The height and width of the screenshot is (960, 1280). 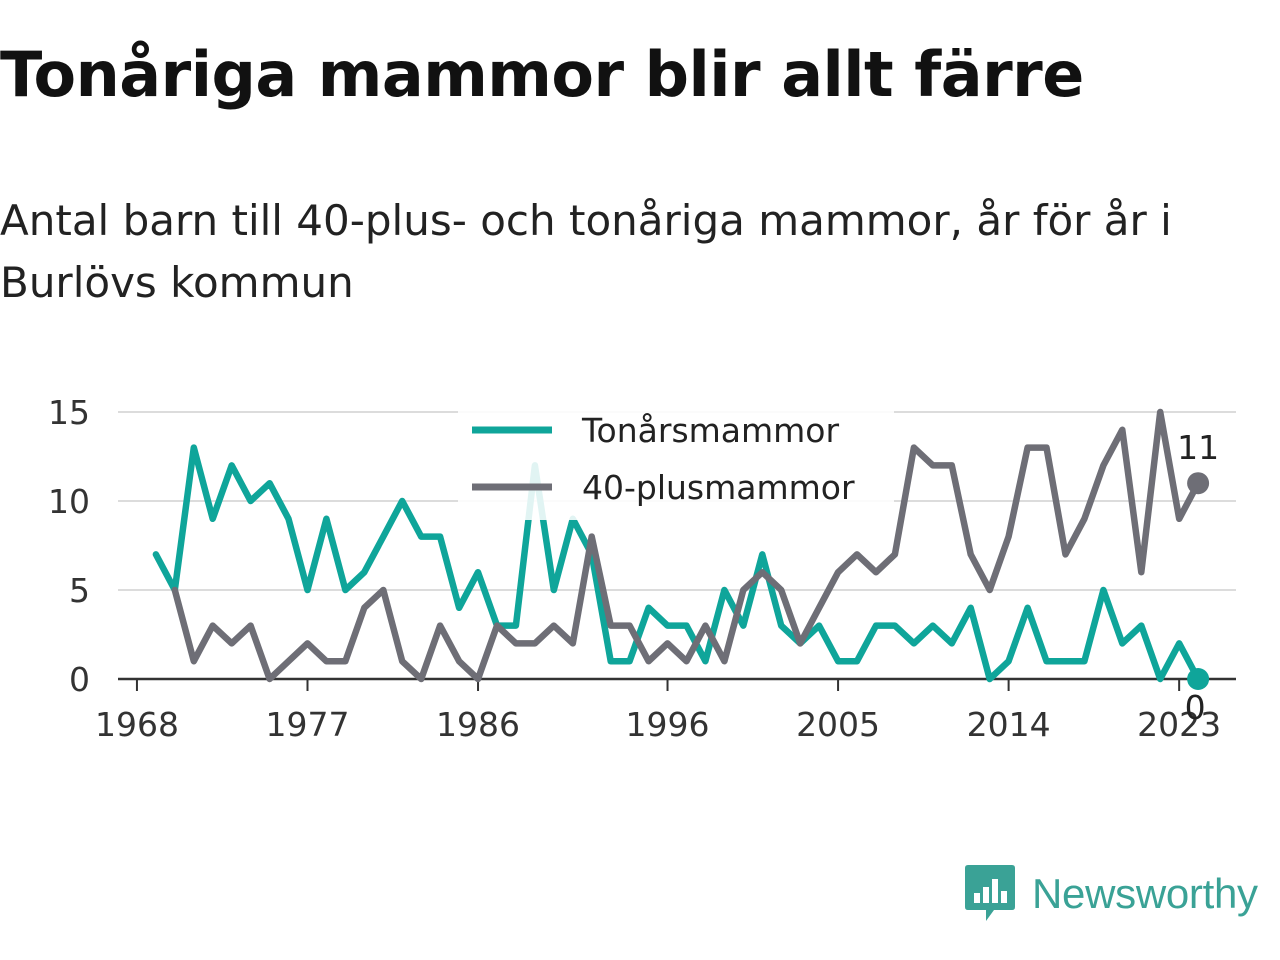 I want to click on y-axis-tick-labels: 0 5 10 15, so click(x=69, y=546).